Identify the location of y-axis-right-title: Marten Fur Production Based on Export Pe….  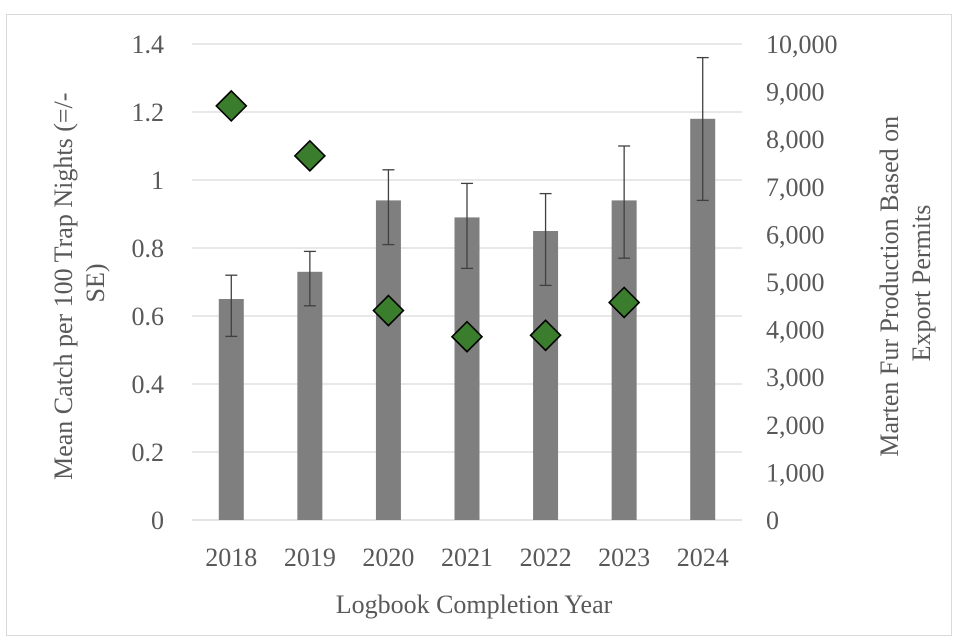
(905, 282).